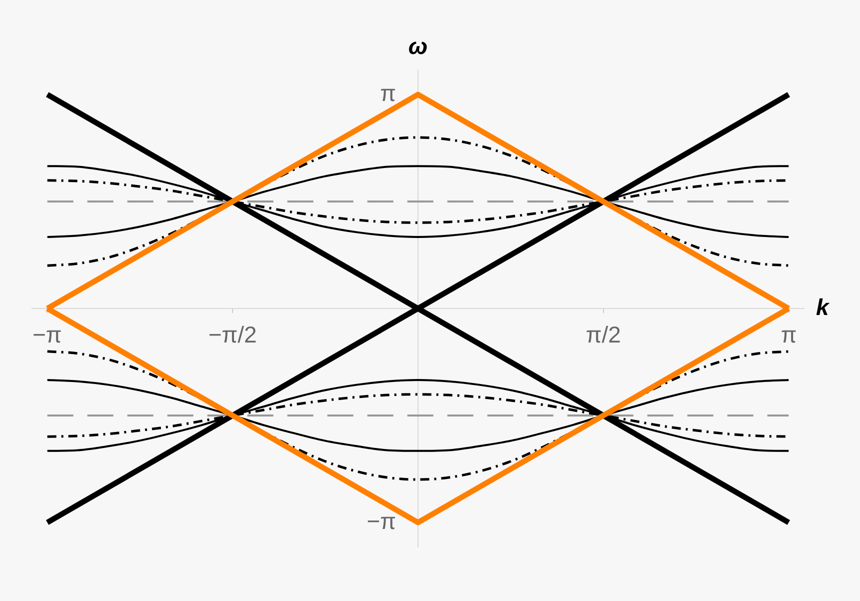 Image resolution: width=860 pixels, height=601 pixels. What do you see at coordinates (603, 335) in the screenshot?
I see `x-tick-label: π/2` at bounding box center [603, 335].